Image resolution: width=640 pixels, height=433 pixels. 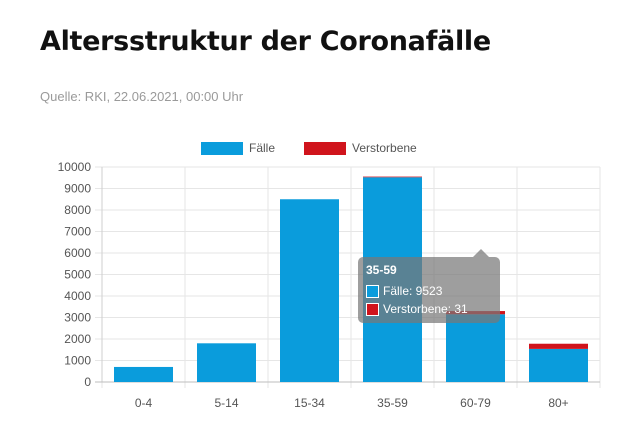 I want to click on y-tick-label: 2000, so click(x=77, y=339).